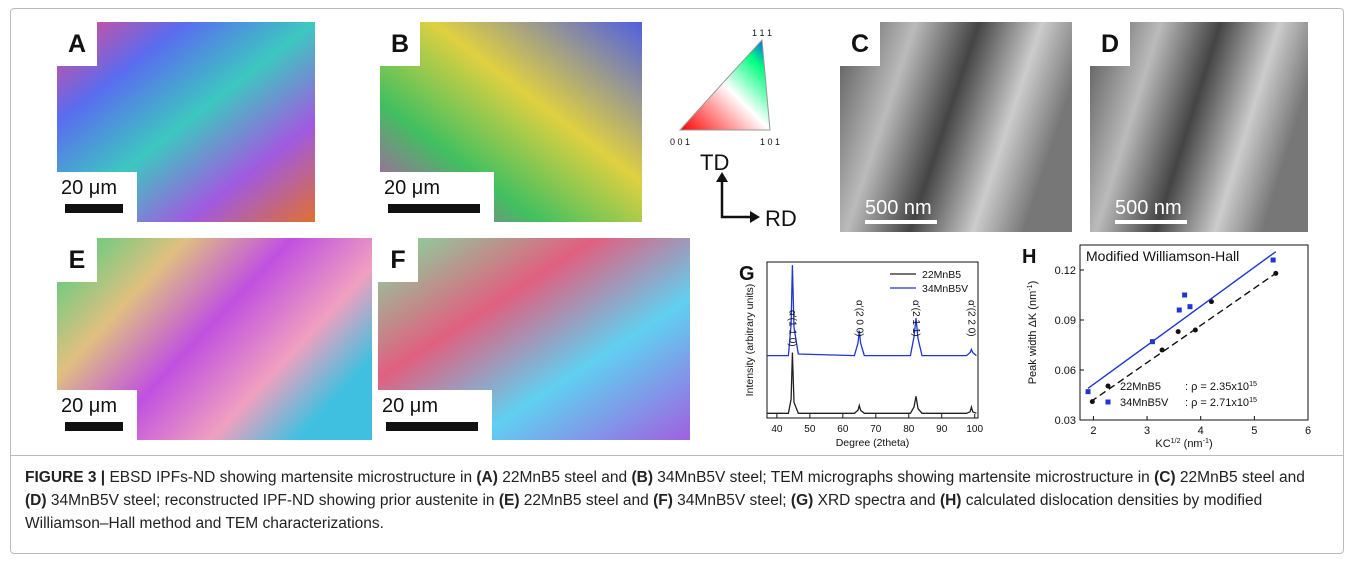 The image size is (1355, 562). What do you see at coordinates (777, 429) in the screenshot?
I see `x-tick-label: 40` at bounding box center [777, 429].